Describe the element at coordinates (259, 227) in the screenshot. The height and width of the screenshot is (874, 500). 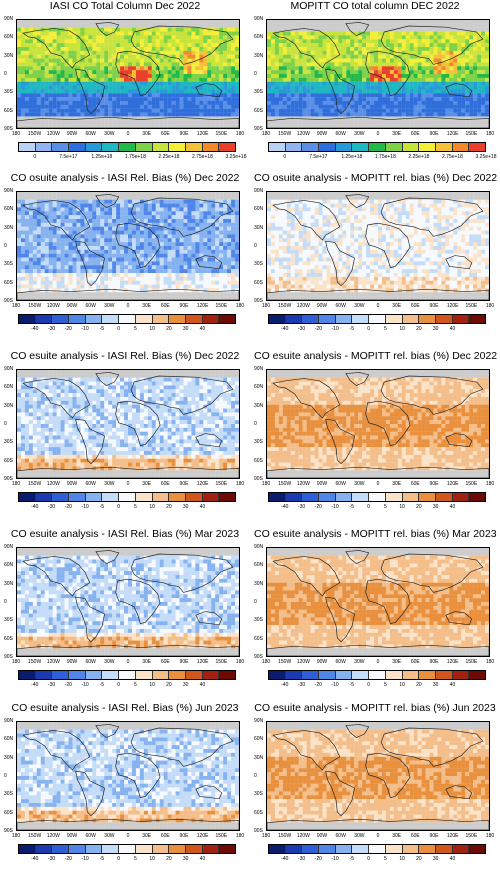
I see `lat-tick-label: 30N` at that location.